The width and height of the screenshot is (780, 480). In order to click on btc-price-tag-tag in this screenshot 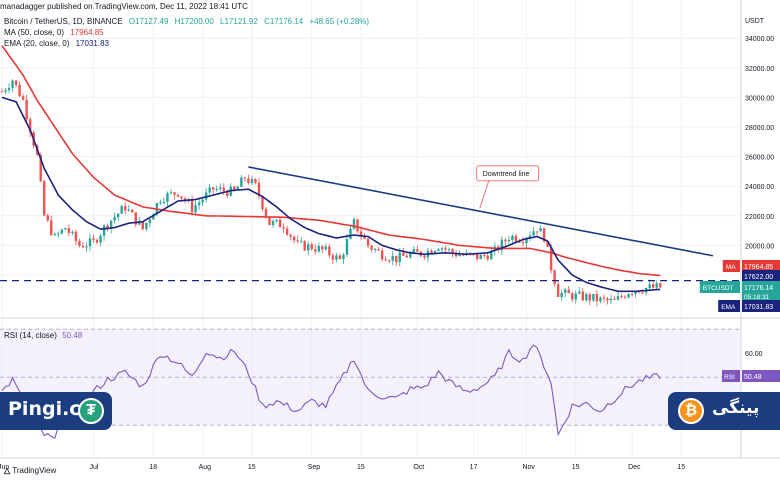, I will do `click(719, 287)`.